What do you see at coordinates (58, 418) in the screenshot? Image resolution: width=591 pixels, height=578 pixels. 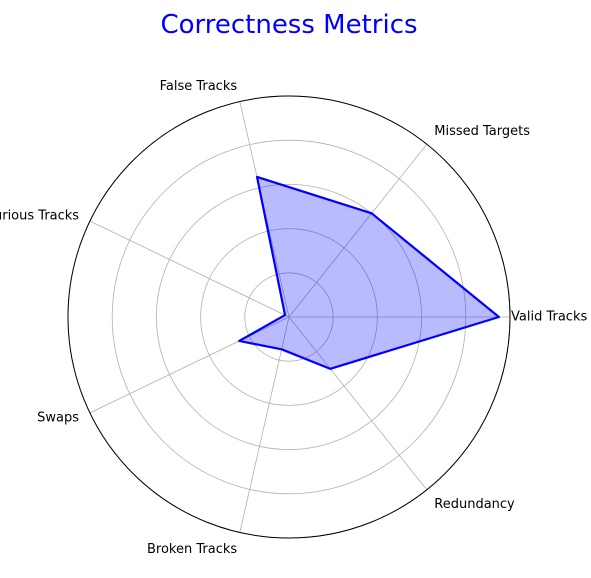 I see `category-label: Swaps` at bounding box center [58, 418].